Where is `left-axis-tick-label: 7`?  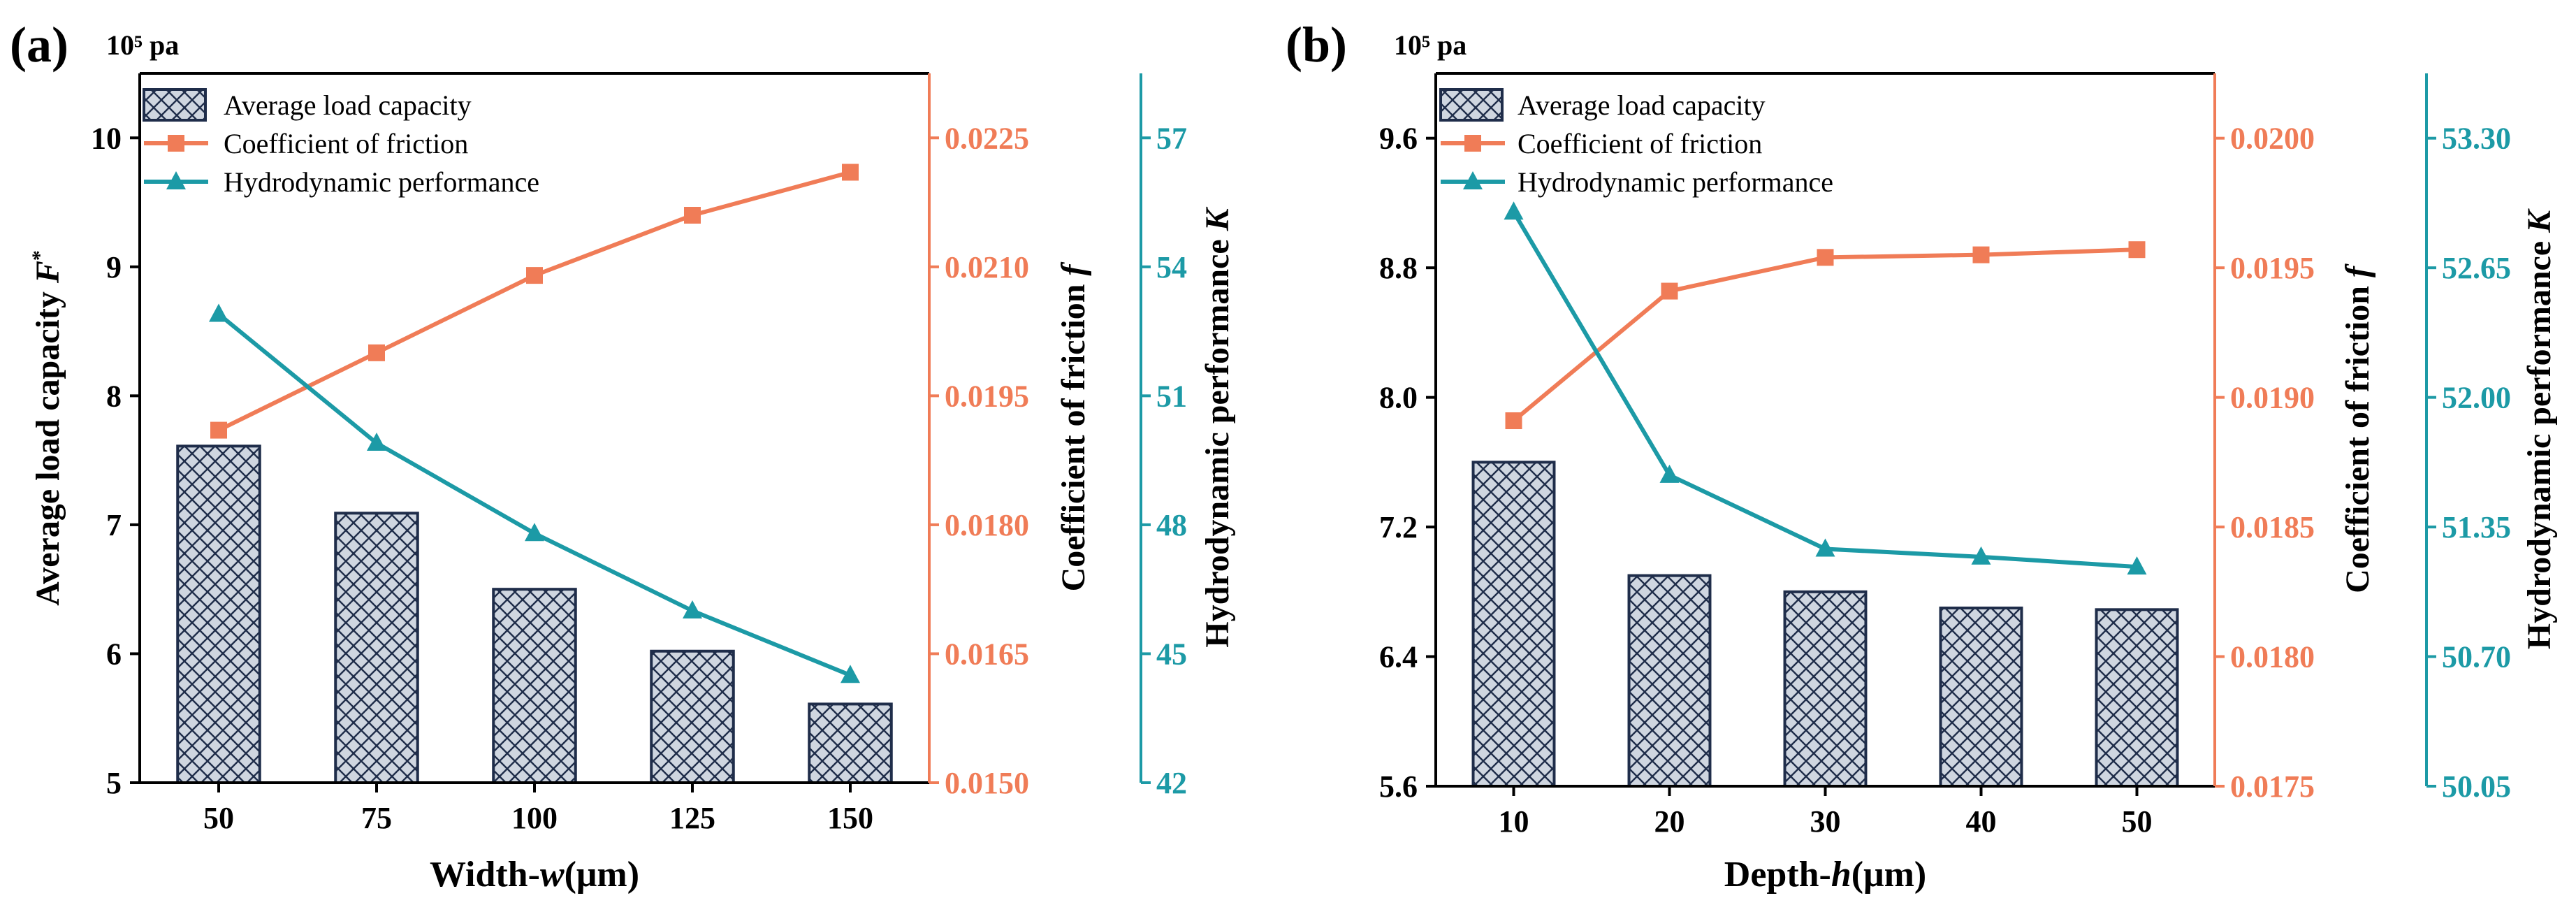
left-axis-tick-label: 7 is located at coordinates (114, 525).